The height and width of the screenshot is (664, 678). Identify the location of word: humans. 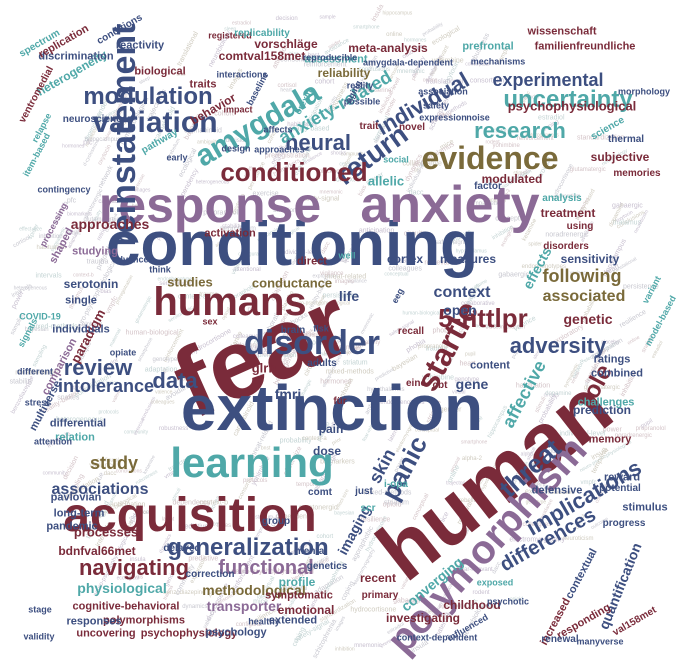
(230, 302).